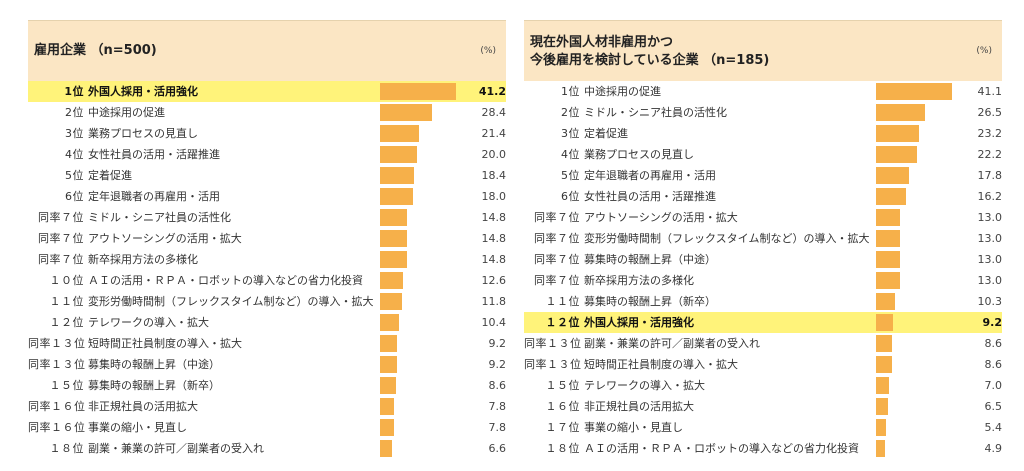  Describe the element at coordinates (497, 385) in the screenshot. I see `value-label: 8.6` at that location.